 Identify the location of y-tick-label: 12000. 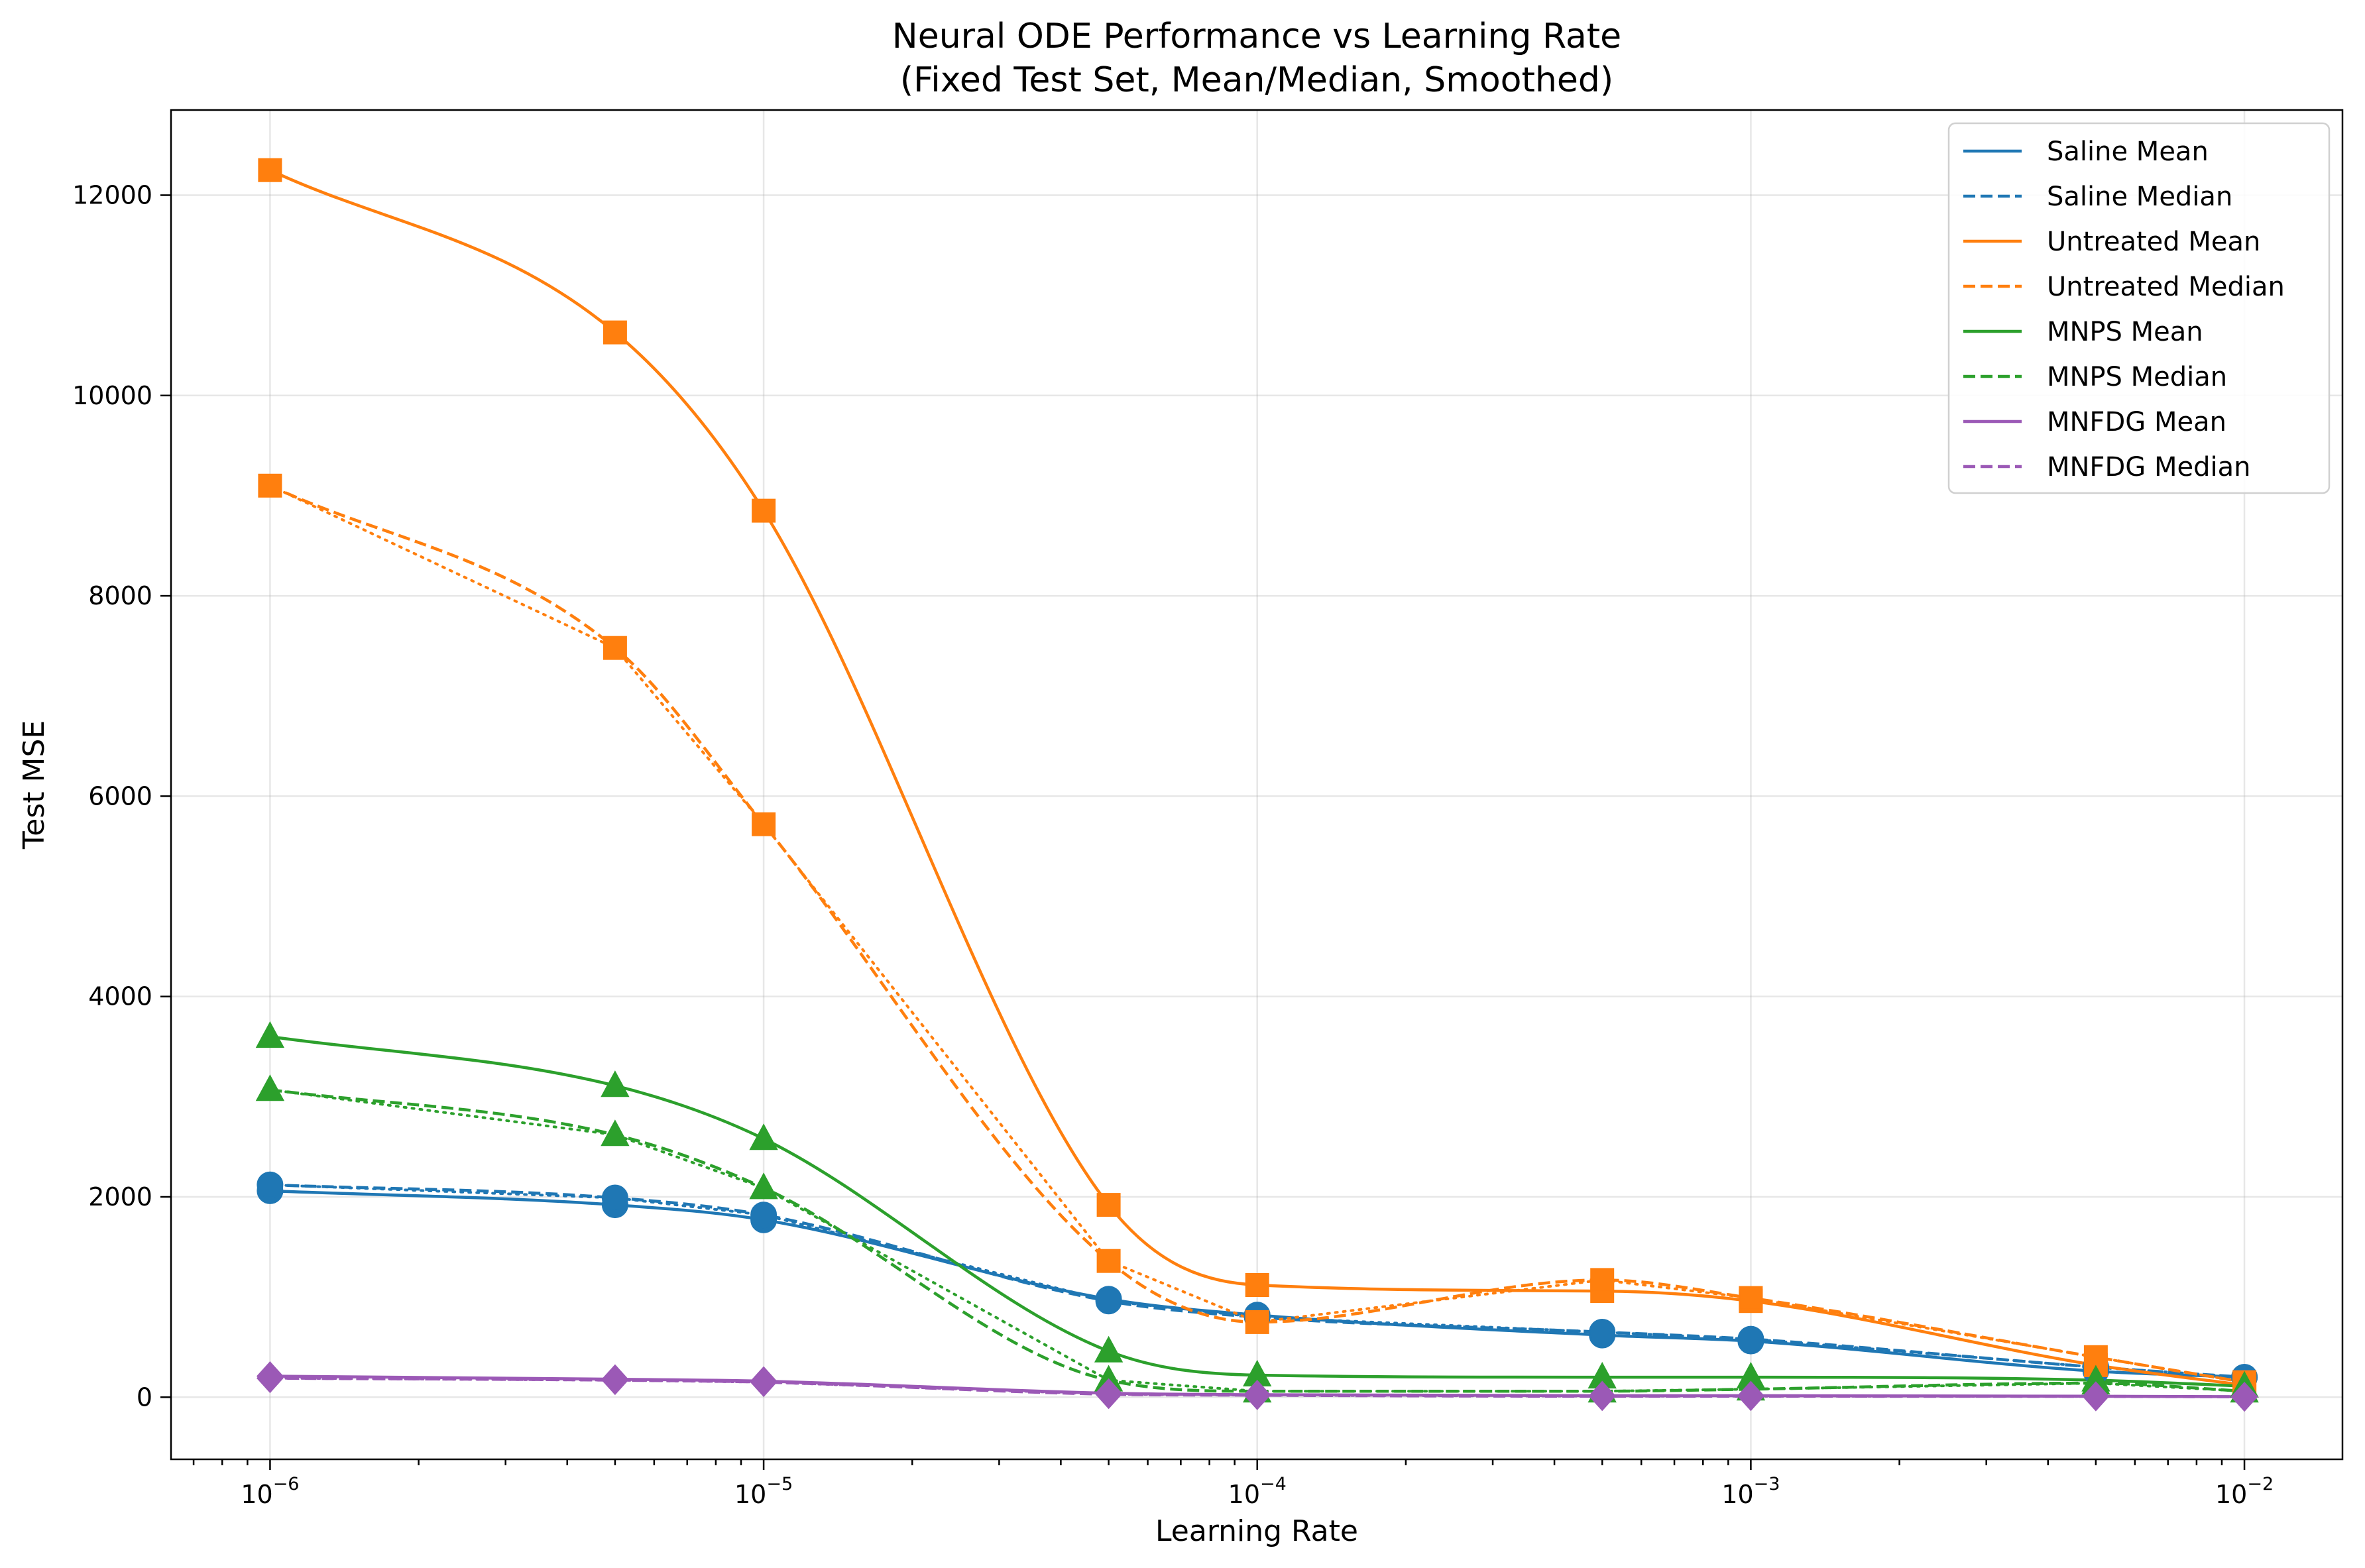
(112, 194).